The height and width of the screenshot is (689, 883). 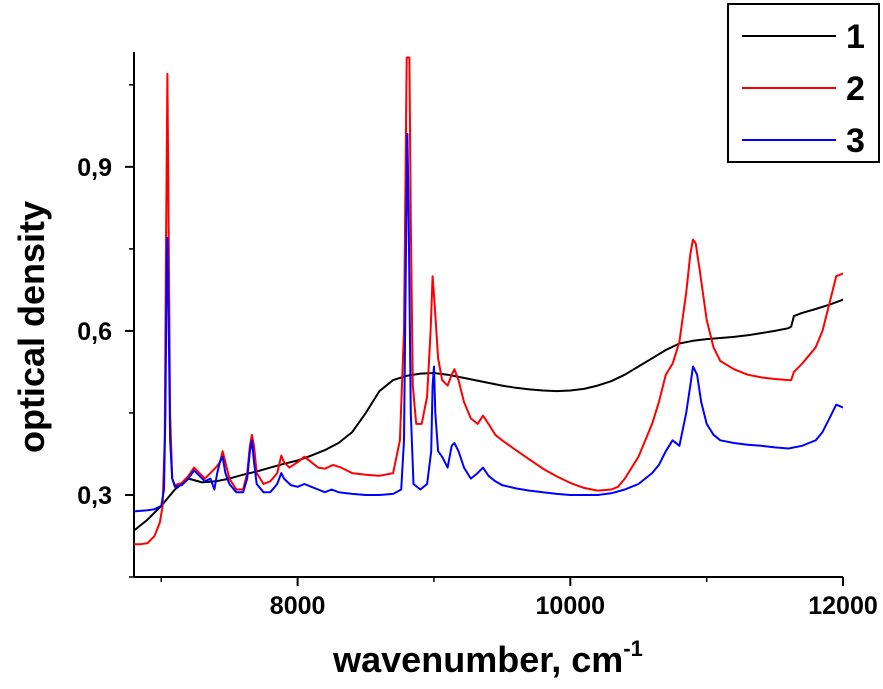 What do you see at coordinates (31, 327) in the screenshot?
I see `y-axis-title: optical density` at bounding box center [31, 327].